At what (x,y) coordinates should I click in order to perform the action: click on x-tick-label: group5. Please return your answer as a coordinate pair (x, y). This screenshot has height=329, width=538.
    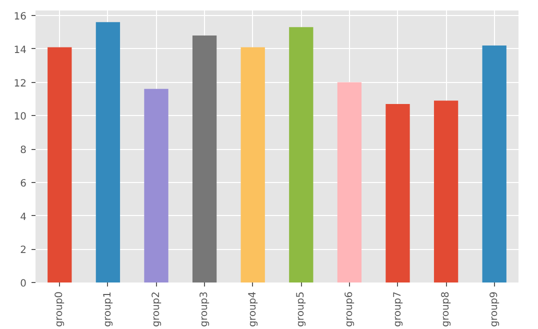
    Looking at the image, I should click on (301, 309).